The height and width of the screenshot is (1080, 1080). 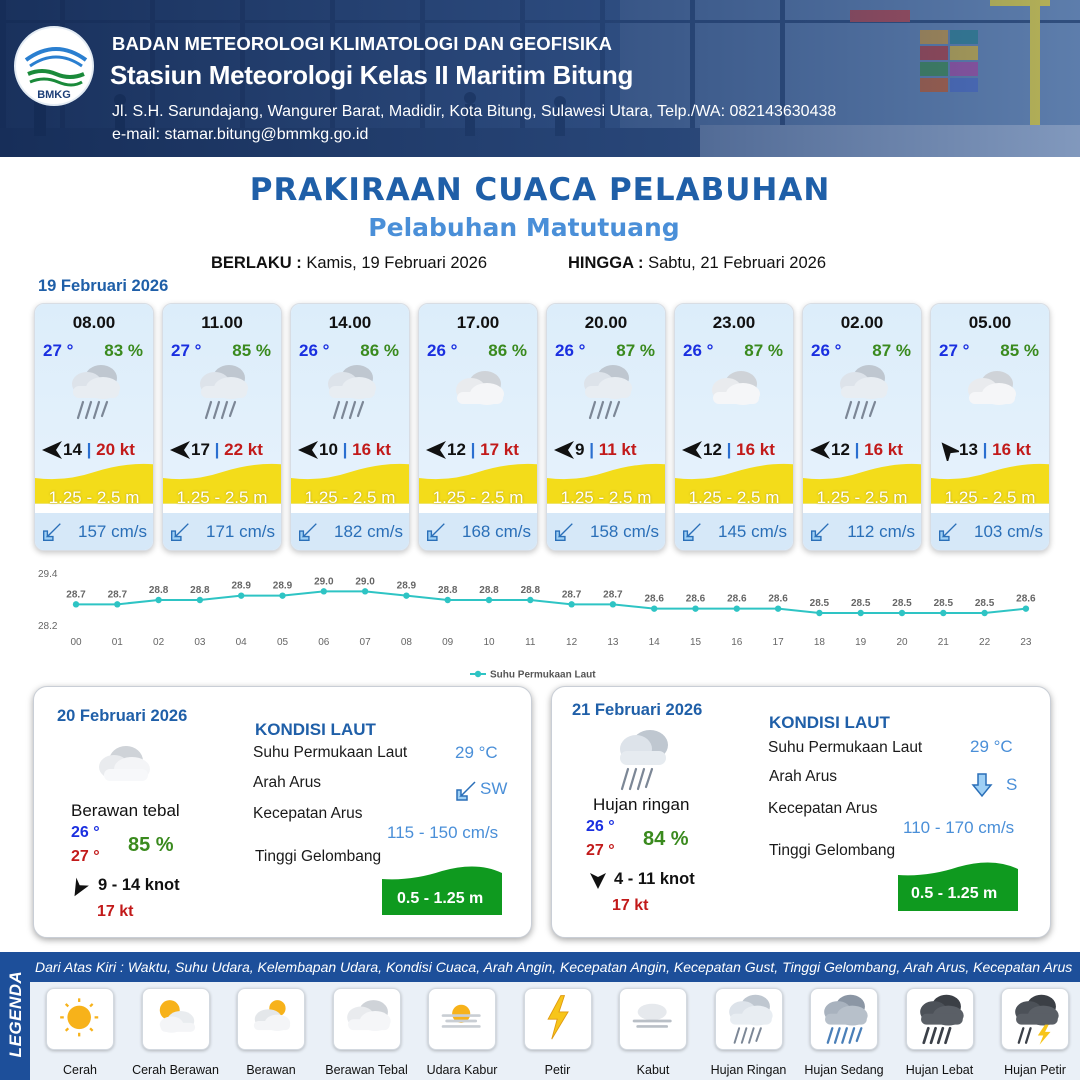 What do you see at coordinates (606, 497) in the screenshot?
I see `forecast-wave: 1.25 - 2.5 m` at bounding box center [606, 497].